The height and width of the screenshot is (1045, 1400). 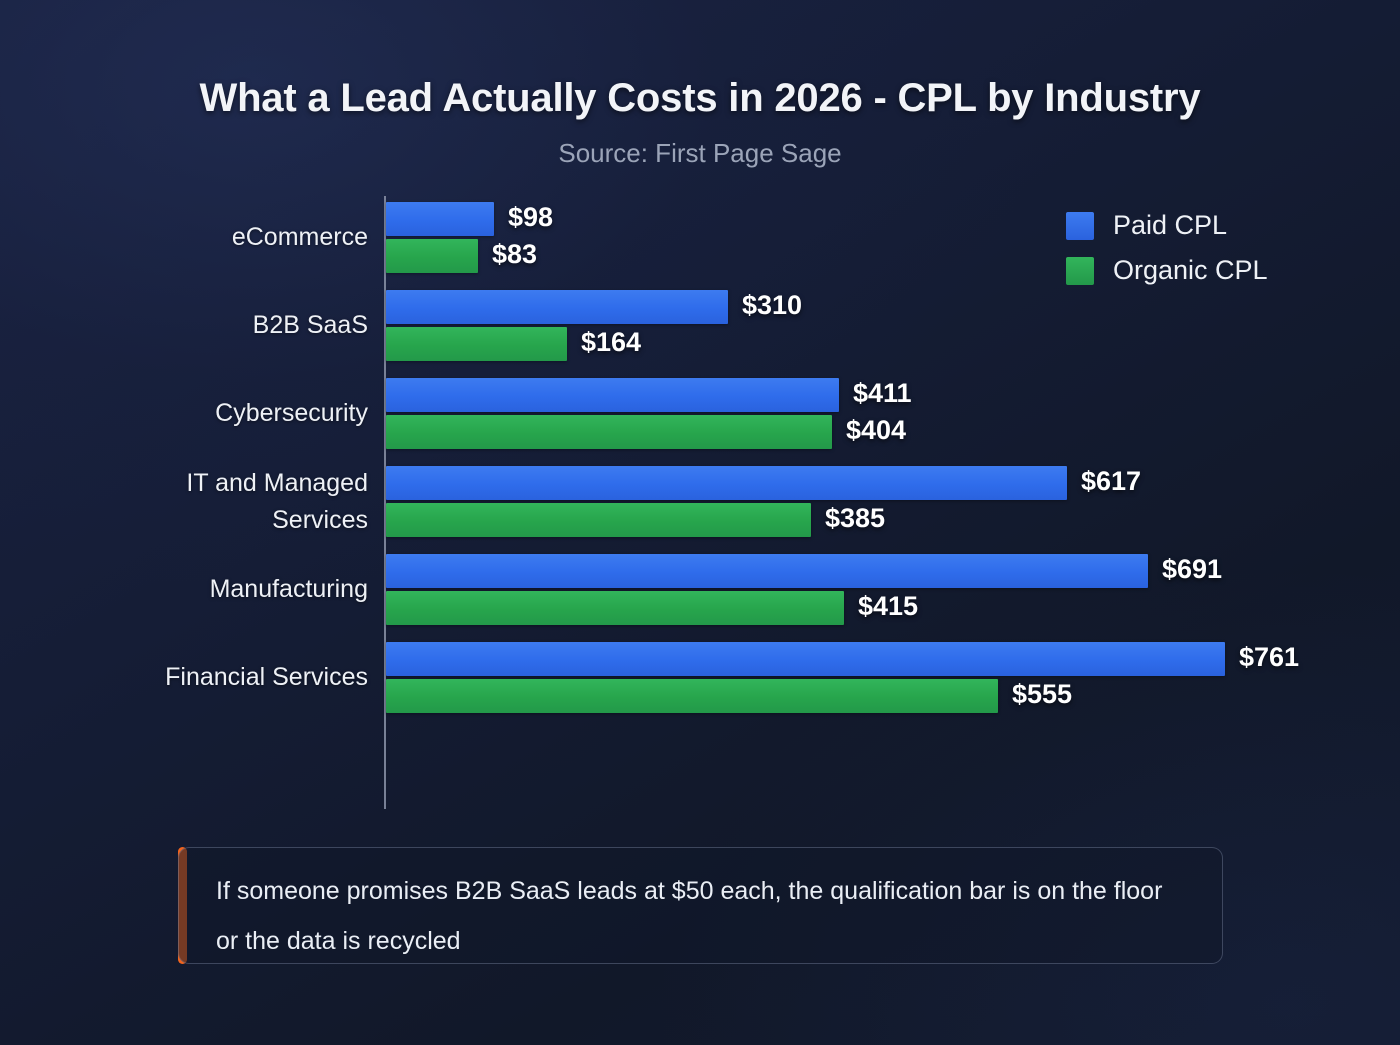 What do you see at coordinates (1170, 225) in the screenshot?
I see `legend-label-paid: Paid CPL` at bounding box center [1170, 225].